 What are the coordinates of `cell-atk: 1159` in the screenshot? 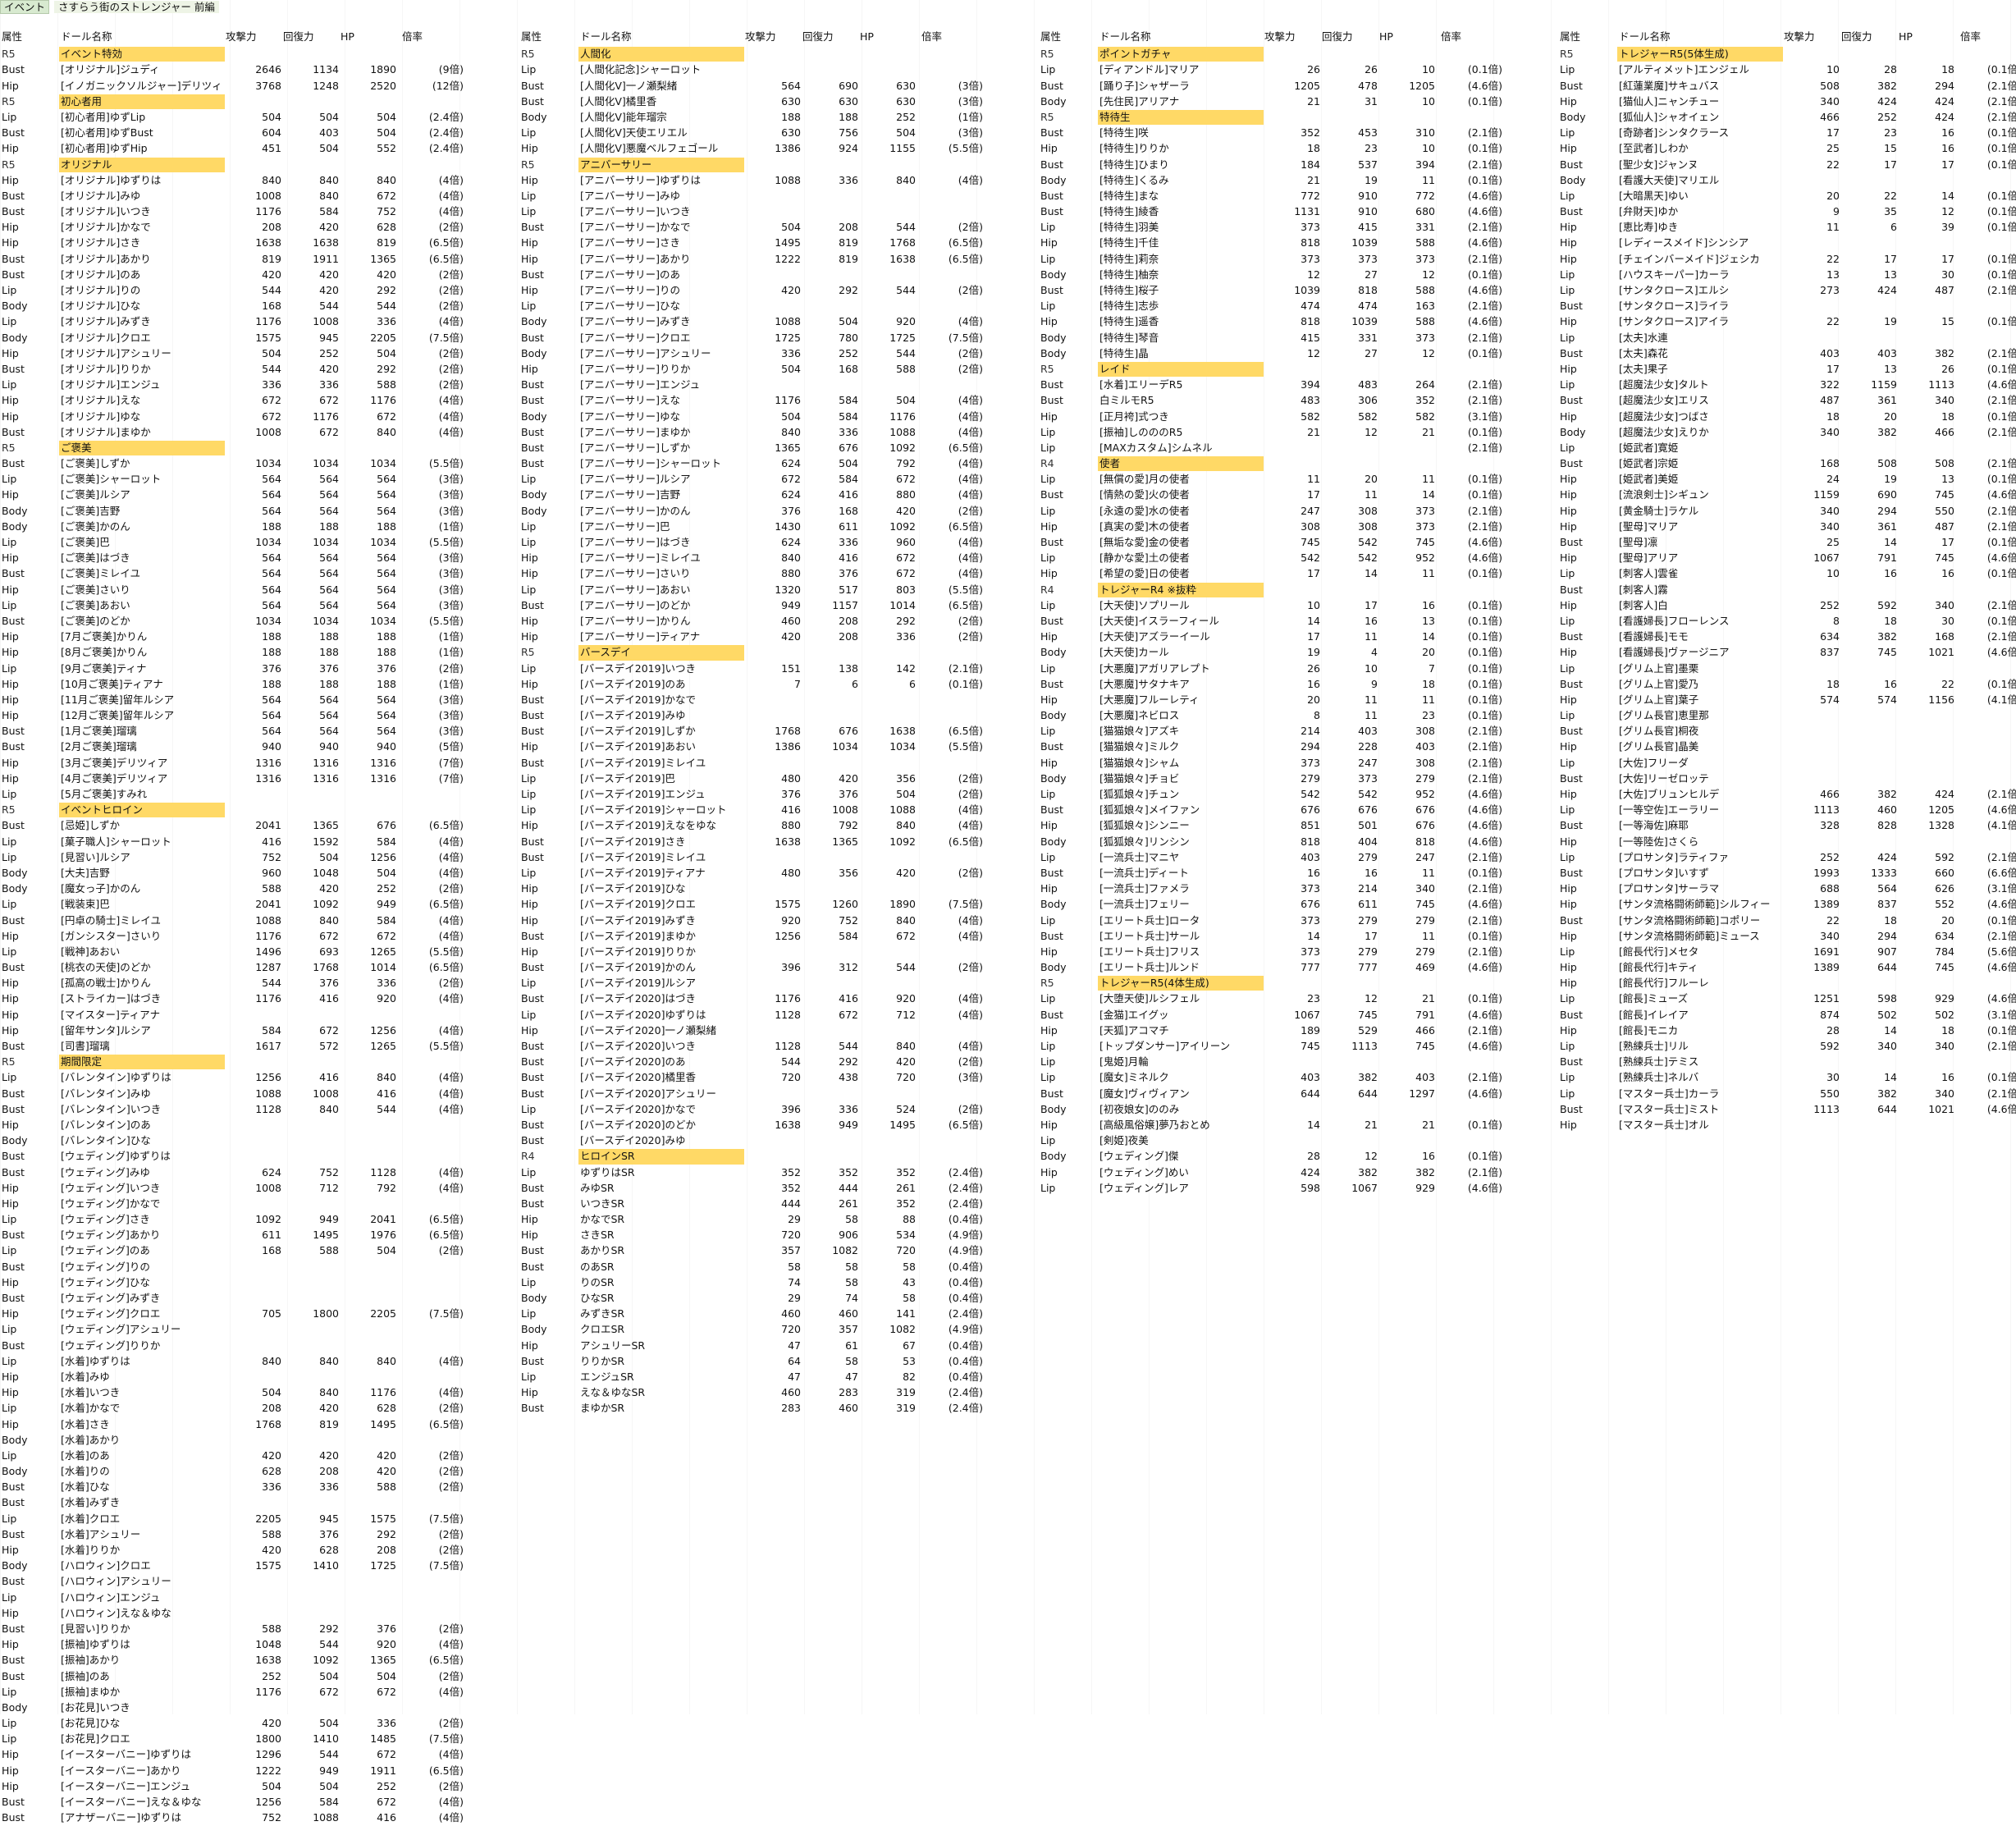 It's located at (1826, 494).